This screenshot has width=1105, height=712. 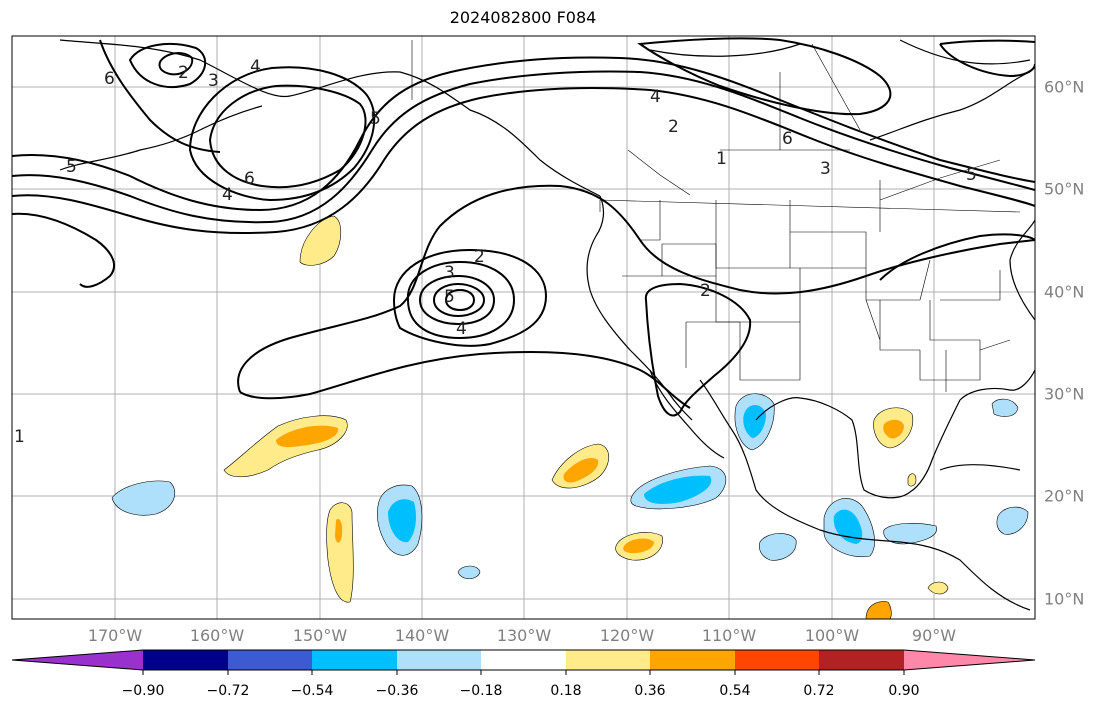 What do you see at coordinates (832, 635) in the screenshot?
I see `lon-label: 100°W` at bounding box center [832, 635].